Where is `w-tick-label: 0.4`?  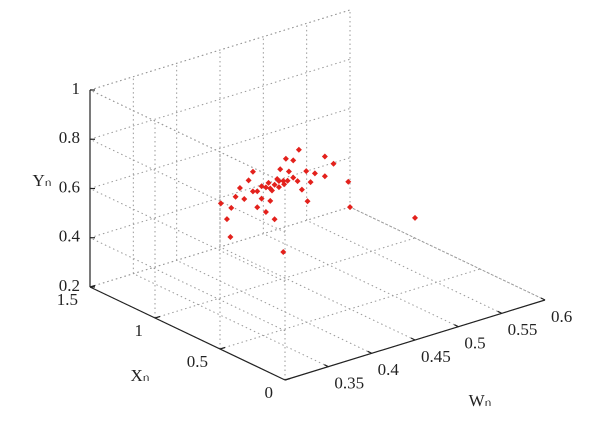
w-tick-label: 0.4 is located at coordinates (389, 369).